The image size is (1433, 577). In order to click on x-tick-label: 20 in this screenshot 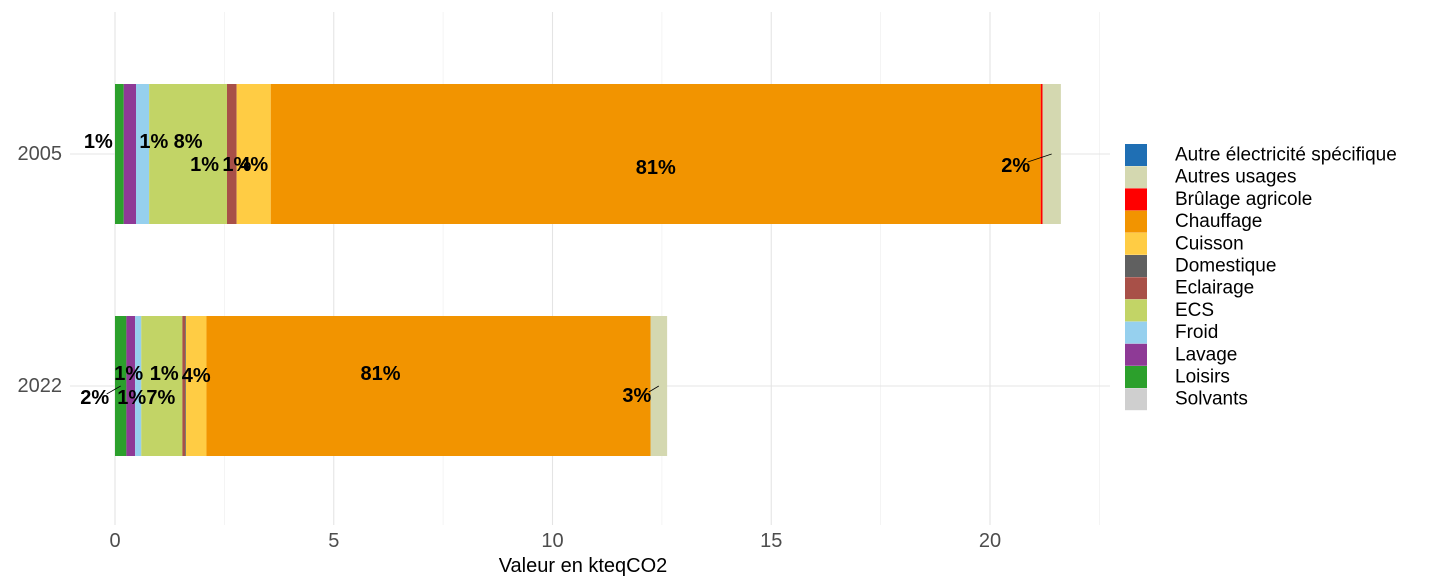, I will do `click(990, 541)`.